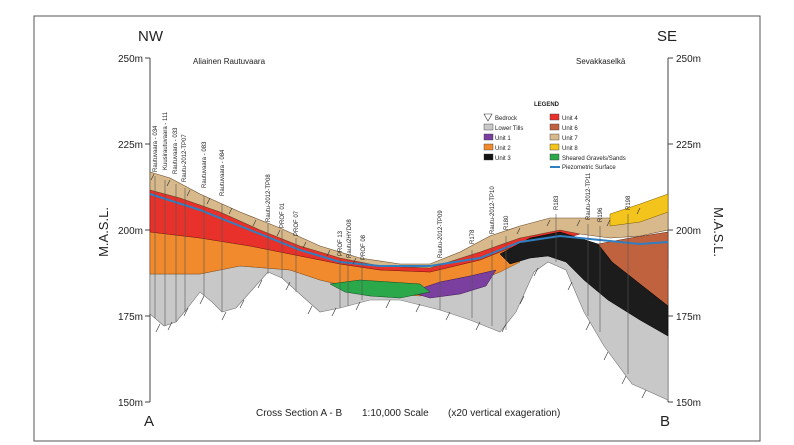  I want to click on left-tick-label: 150m, so click(130, 403).